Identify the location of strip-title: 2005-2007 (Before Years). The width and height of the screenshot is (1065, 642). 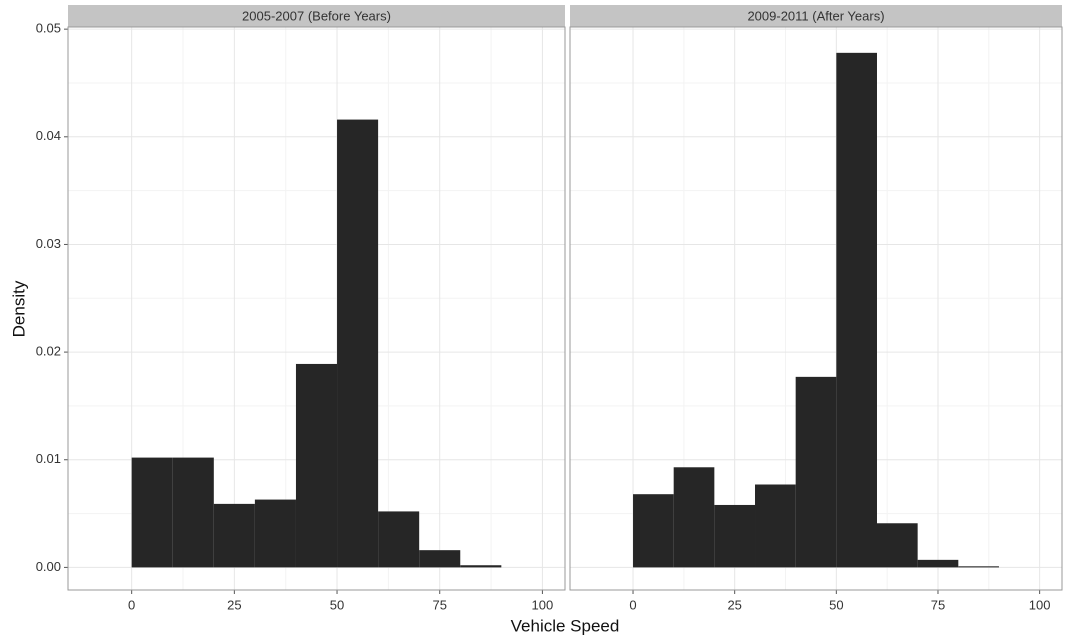
(316, 15).